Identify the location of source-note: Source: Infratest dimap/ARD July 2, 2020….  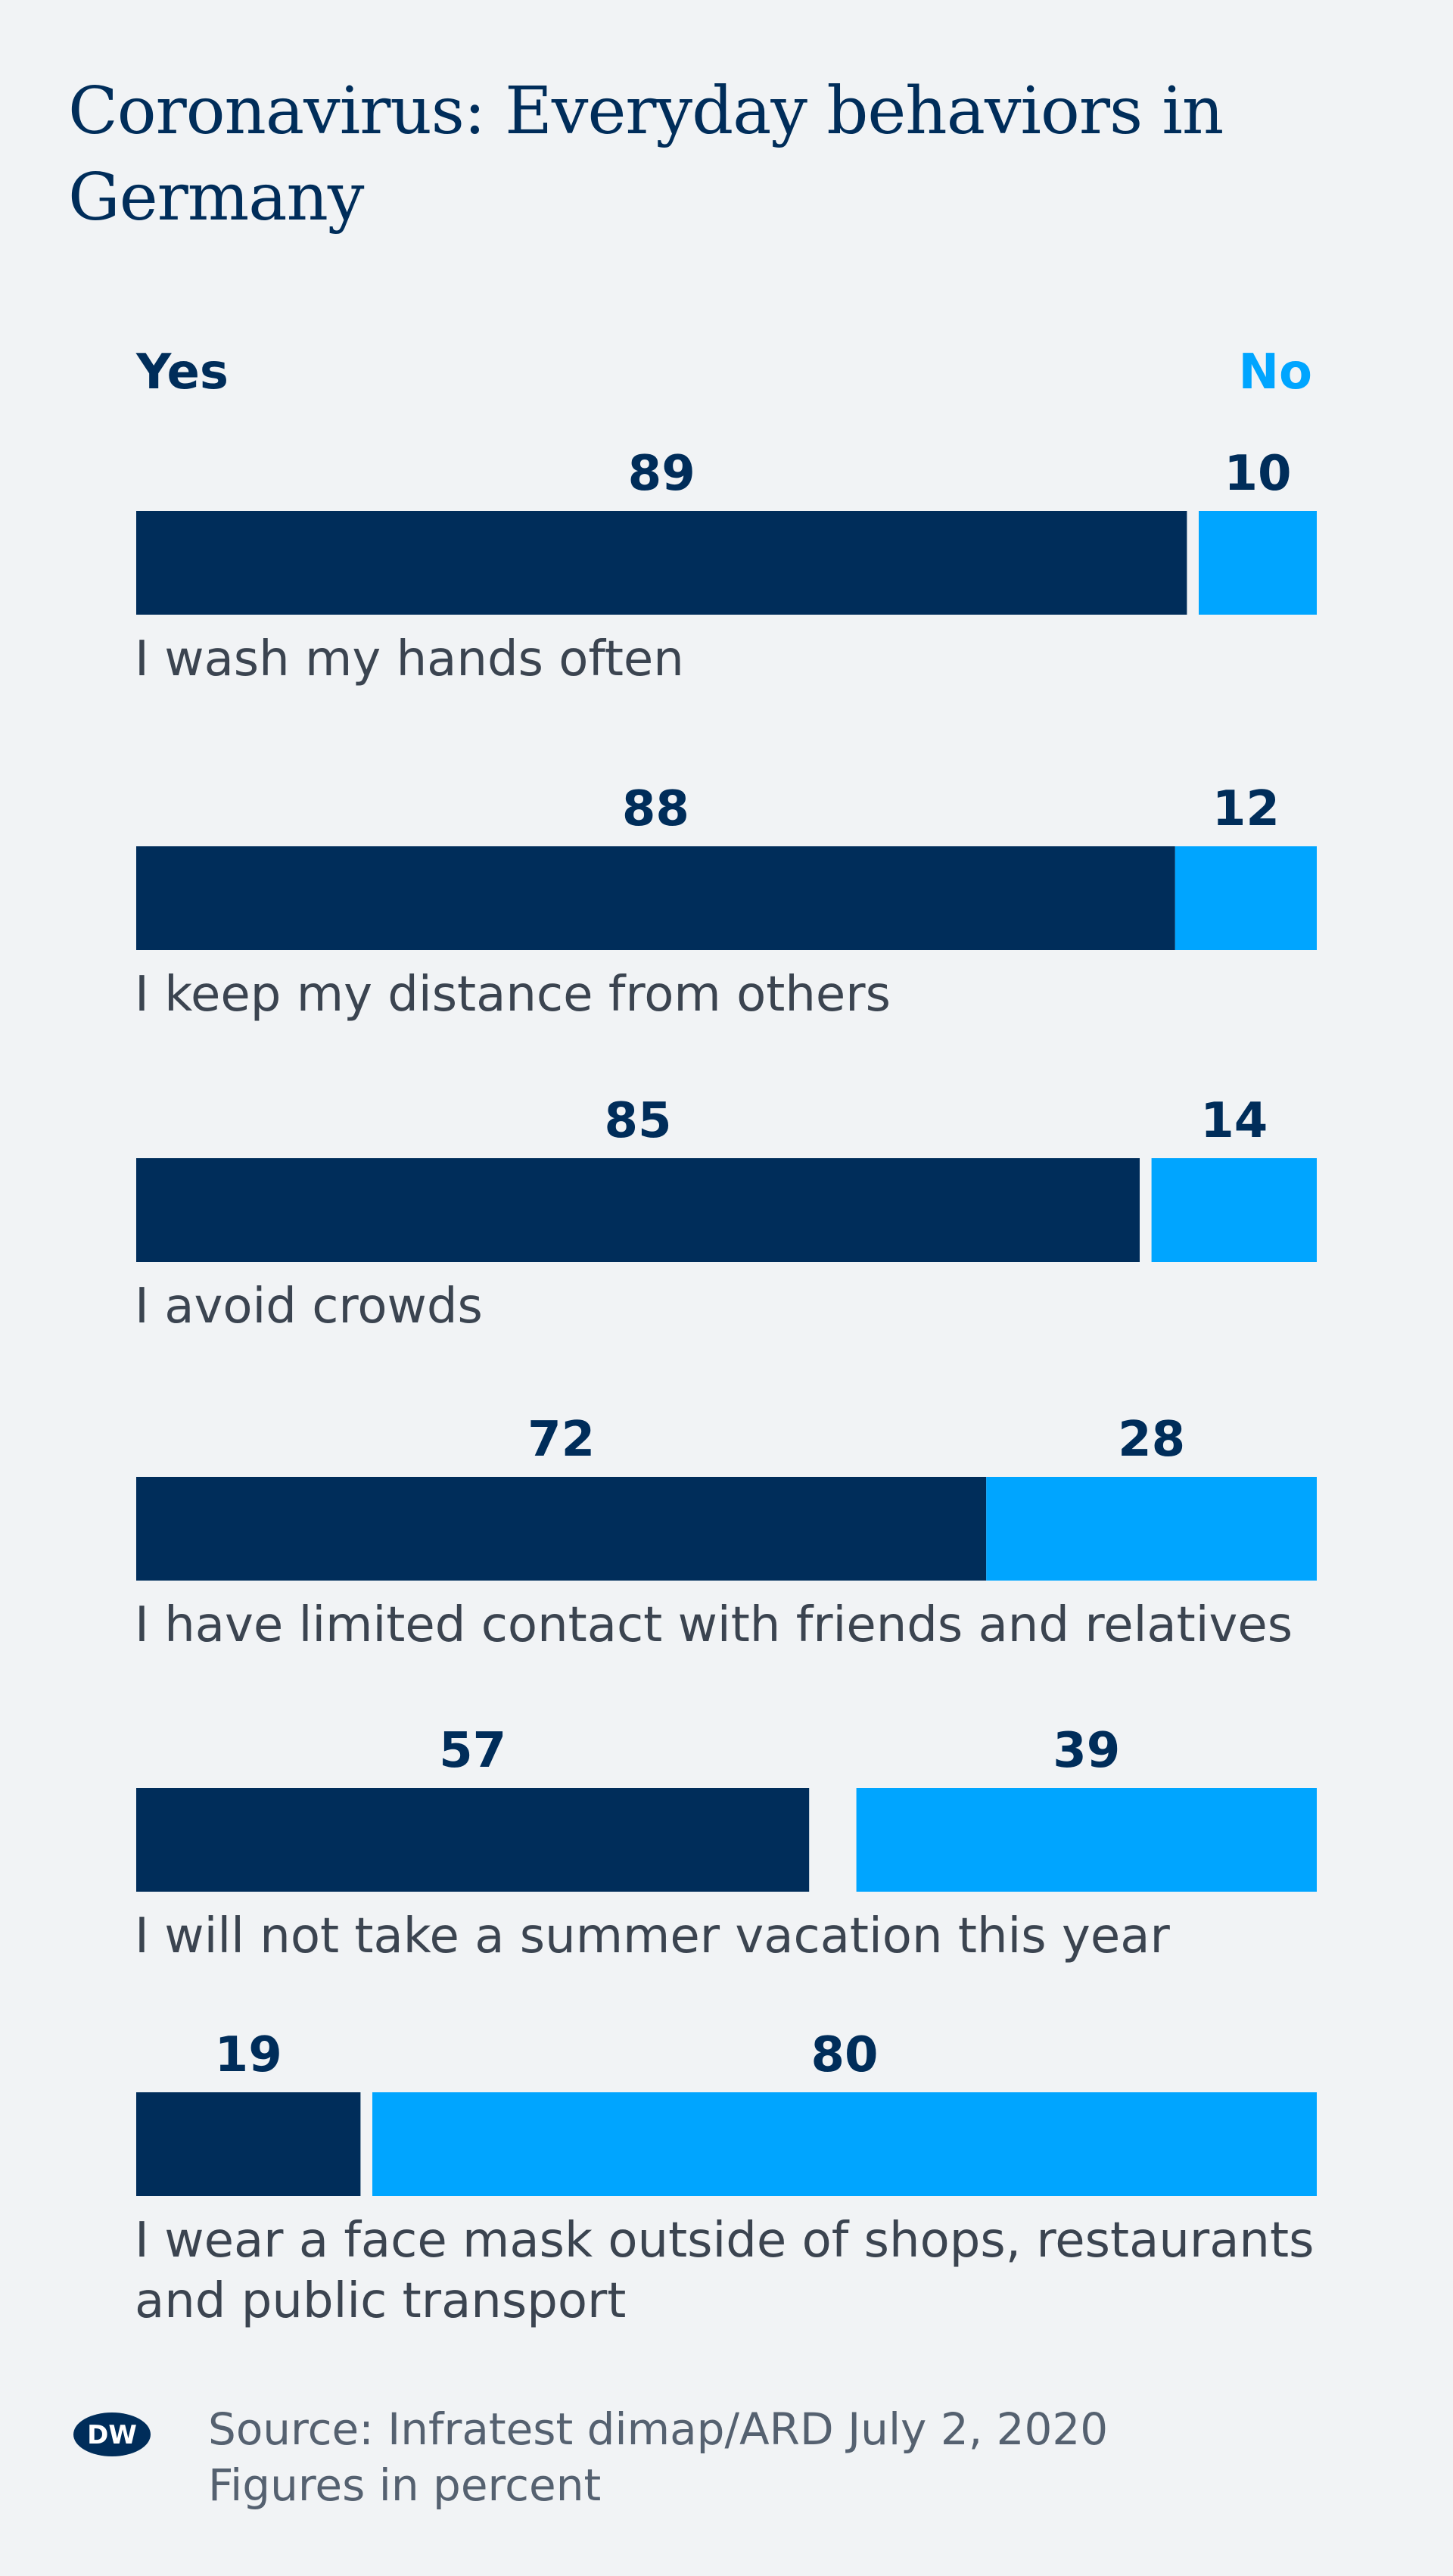
(658, 2457).